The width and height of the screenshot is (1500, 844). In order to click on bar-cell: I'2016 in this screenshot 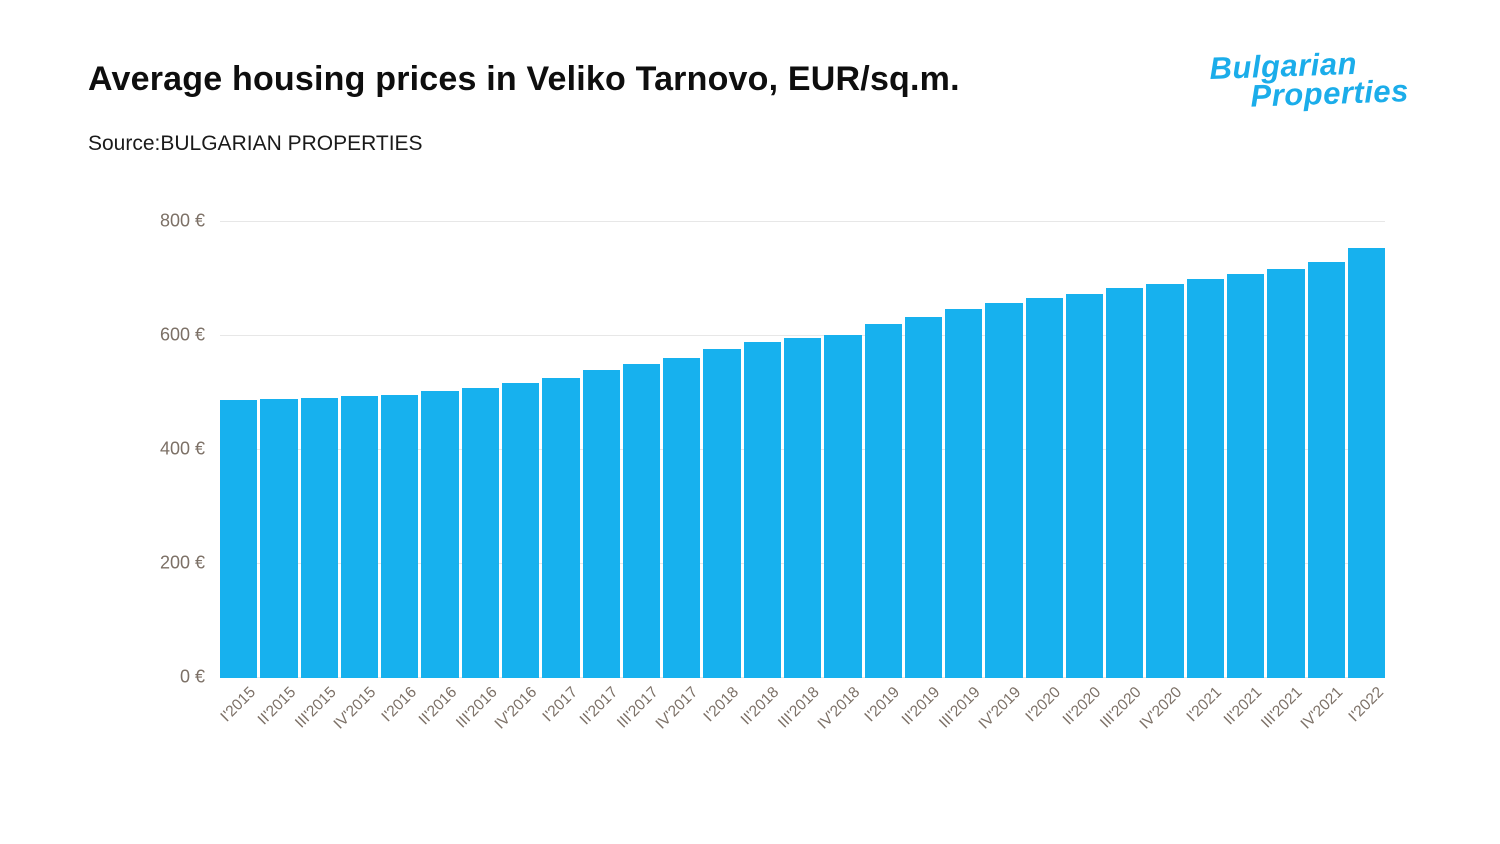, I will do `click(399, 473)`.